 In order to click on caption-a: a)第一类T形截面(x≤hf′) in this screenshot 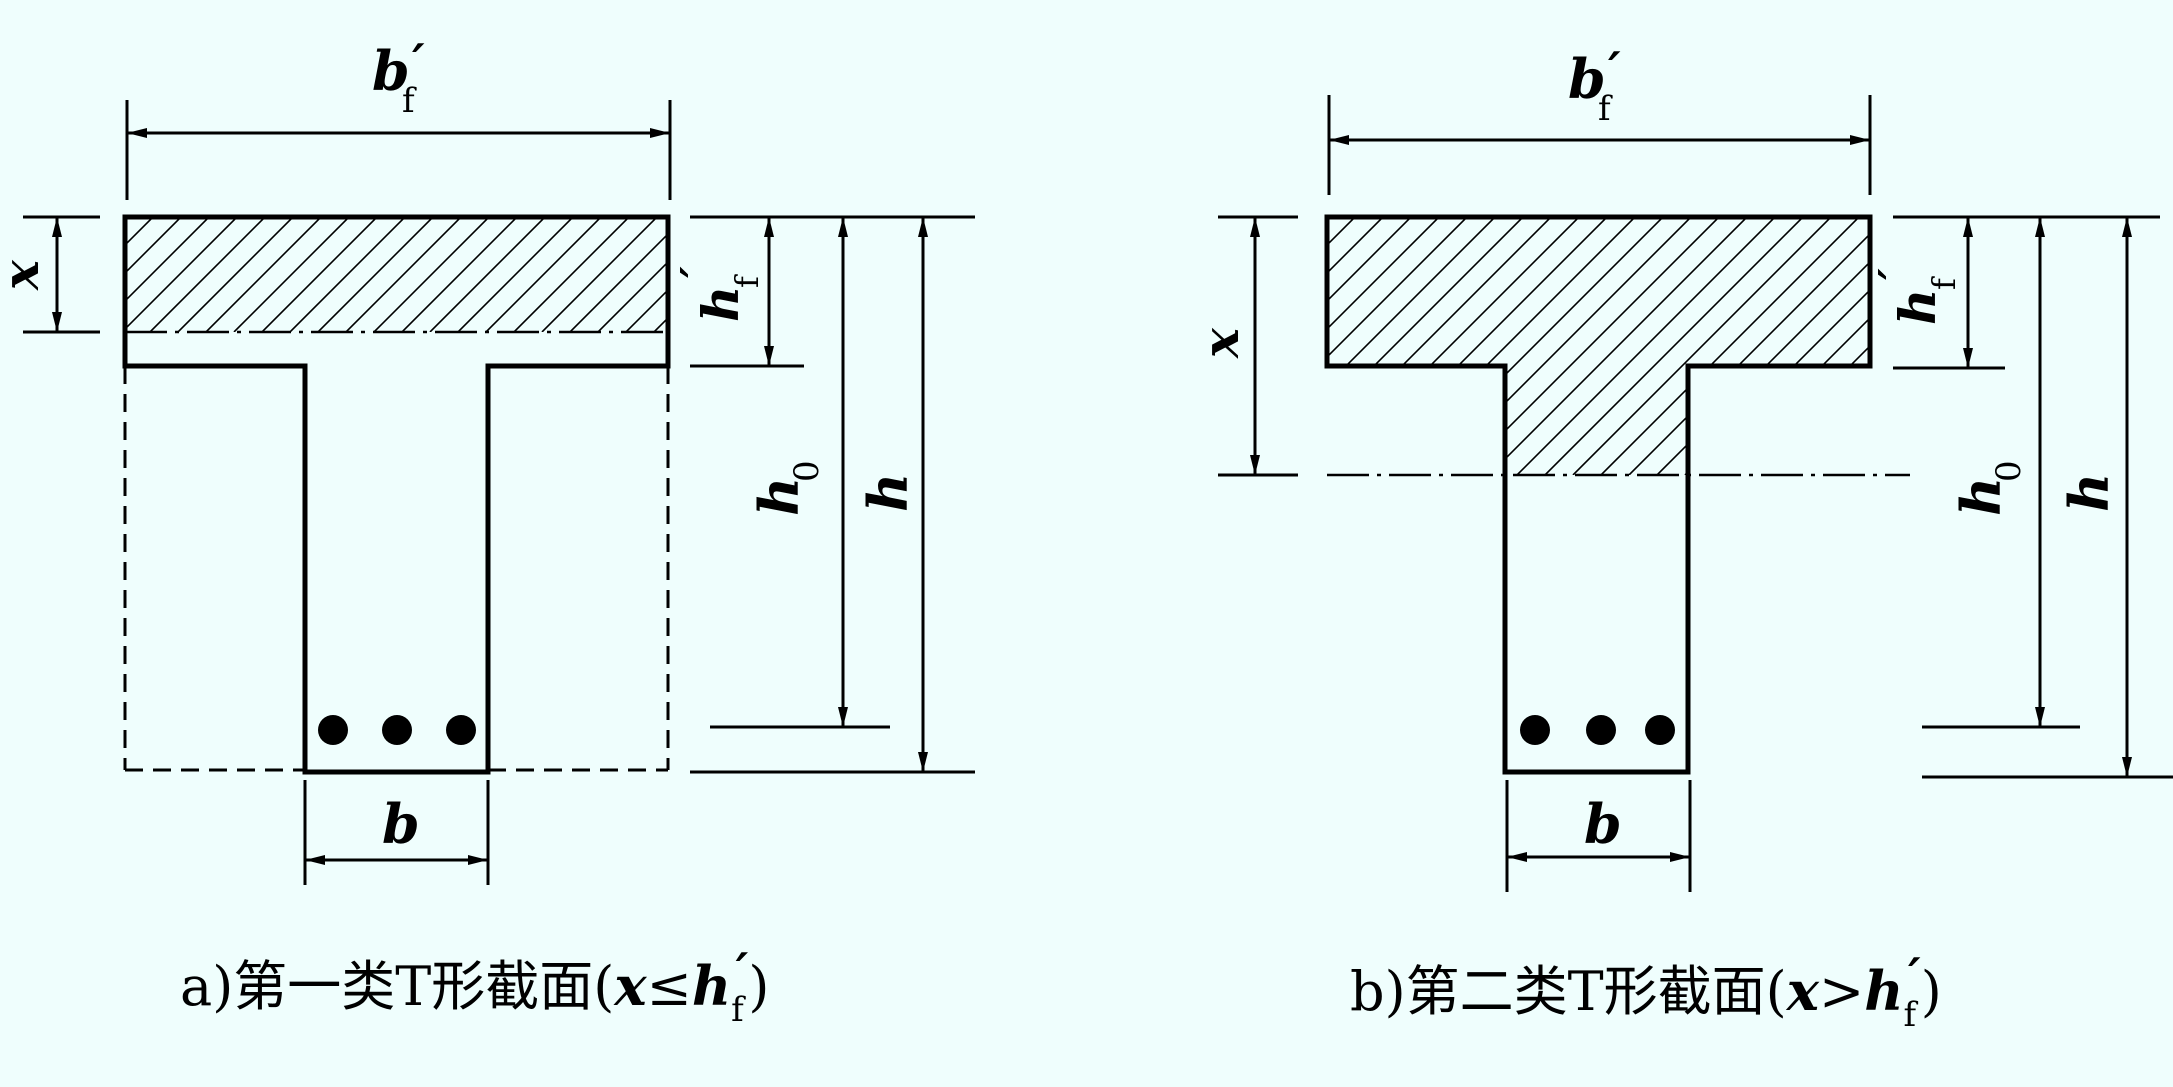, I will do `click(474, 986)`.